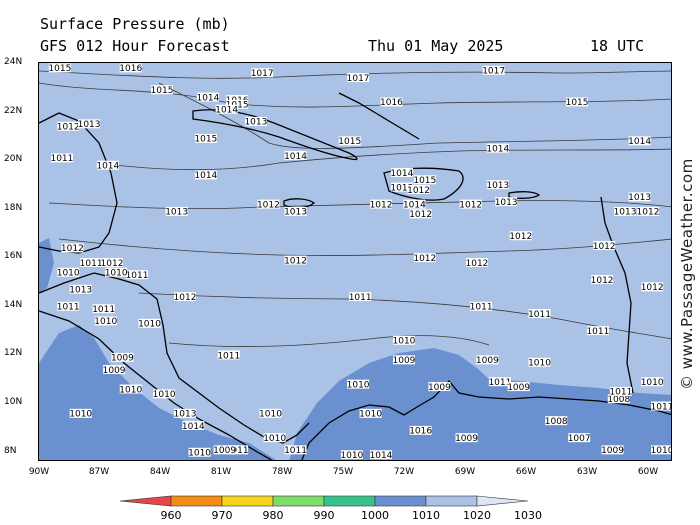 This screenshot has height=525, width=700. I want to click on isobar-label-text: 1008, so click(556, 422).